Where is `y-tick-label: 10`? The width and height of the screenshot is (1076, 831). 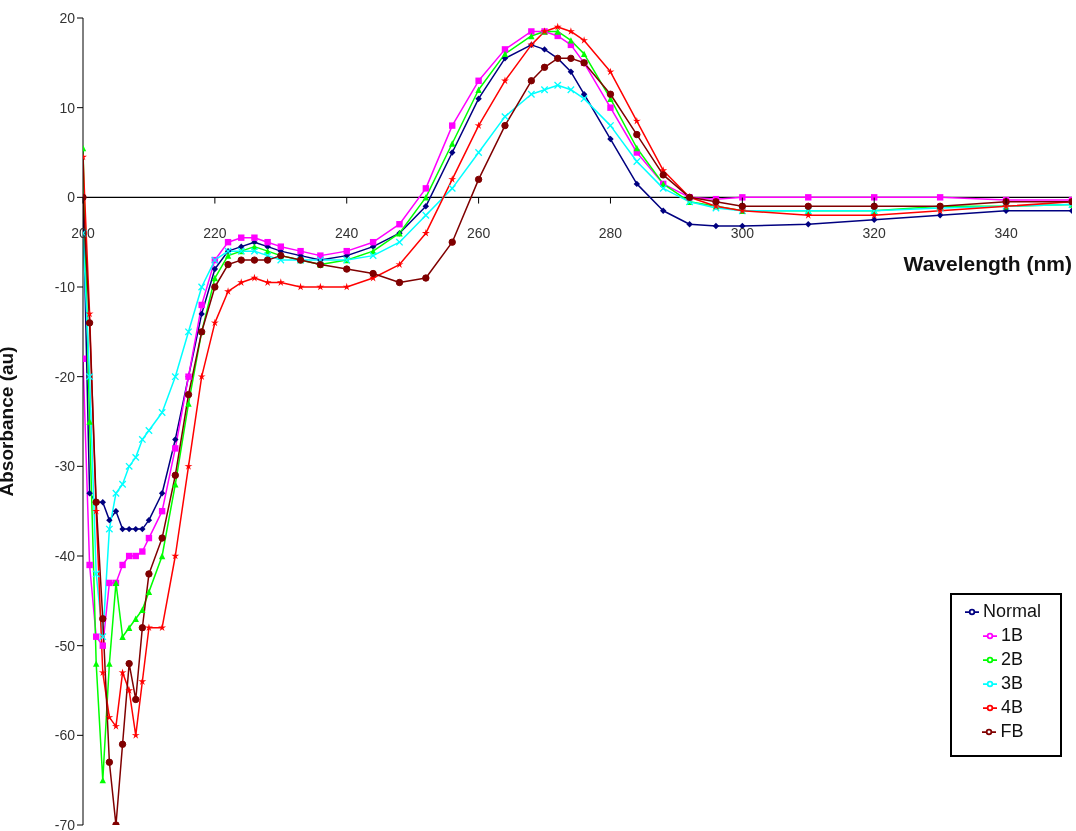 y-tick-label: 10 is located at coordinates (67, 107).